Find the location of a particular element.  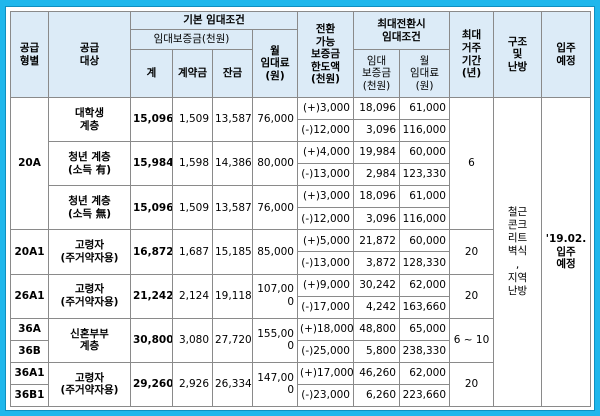

conv-deposit: 3,872 is located at coordinates (376, 263).